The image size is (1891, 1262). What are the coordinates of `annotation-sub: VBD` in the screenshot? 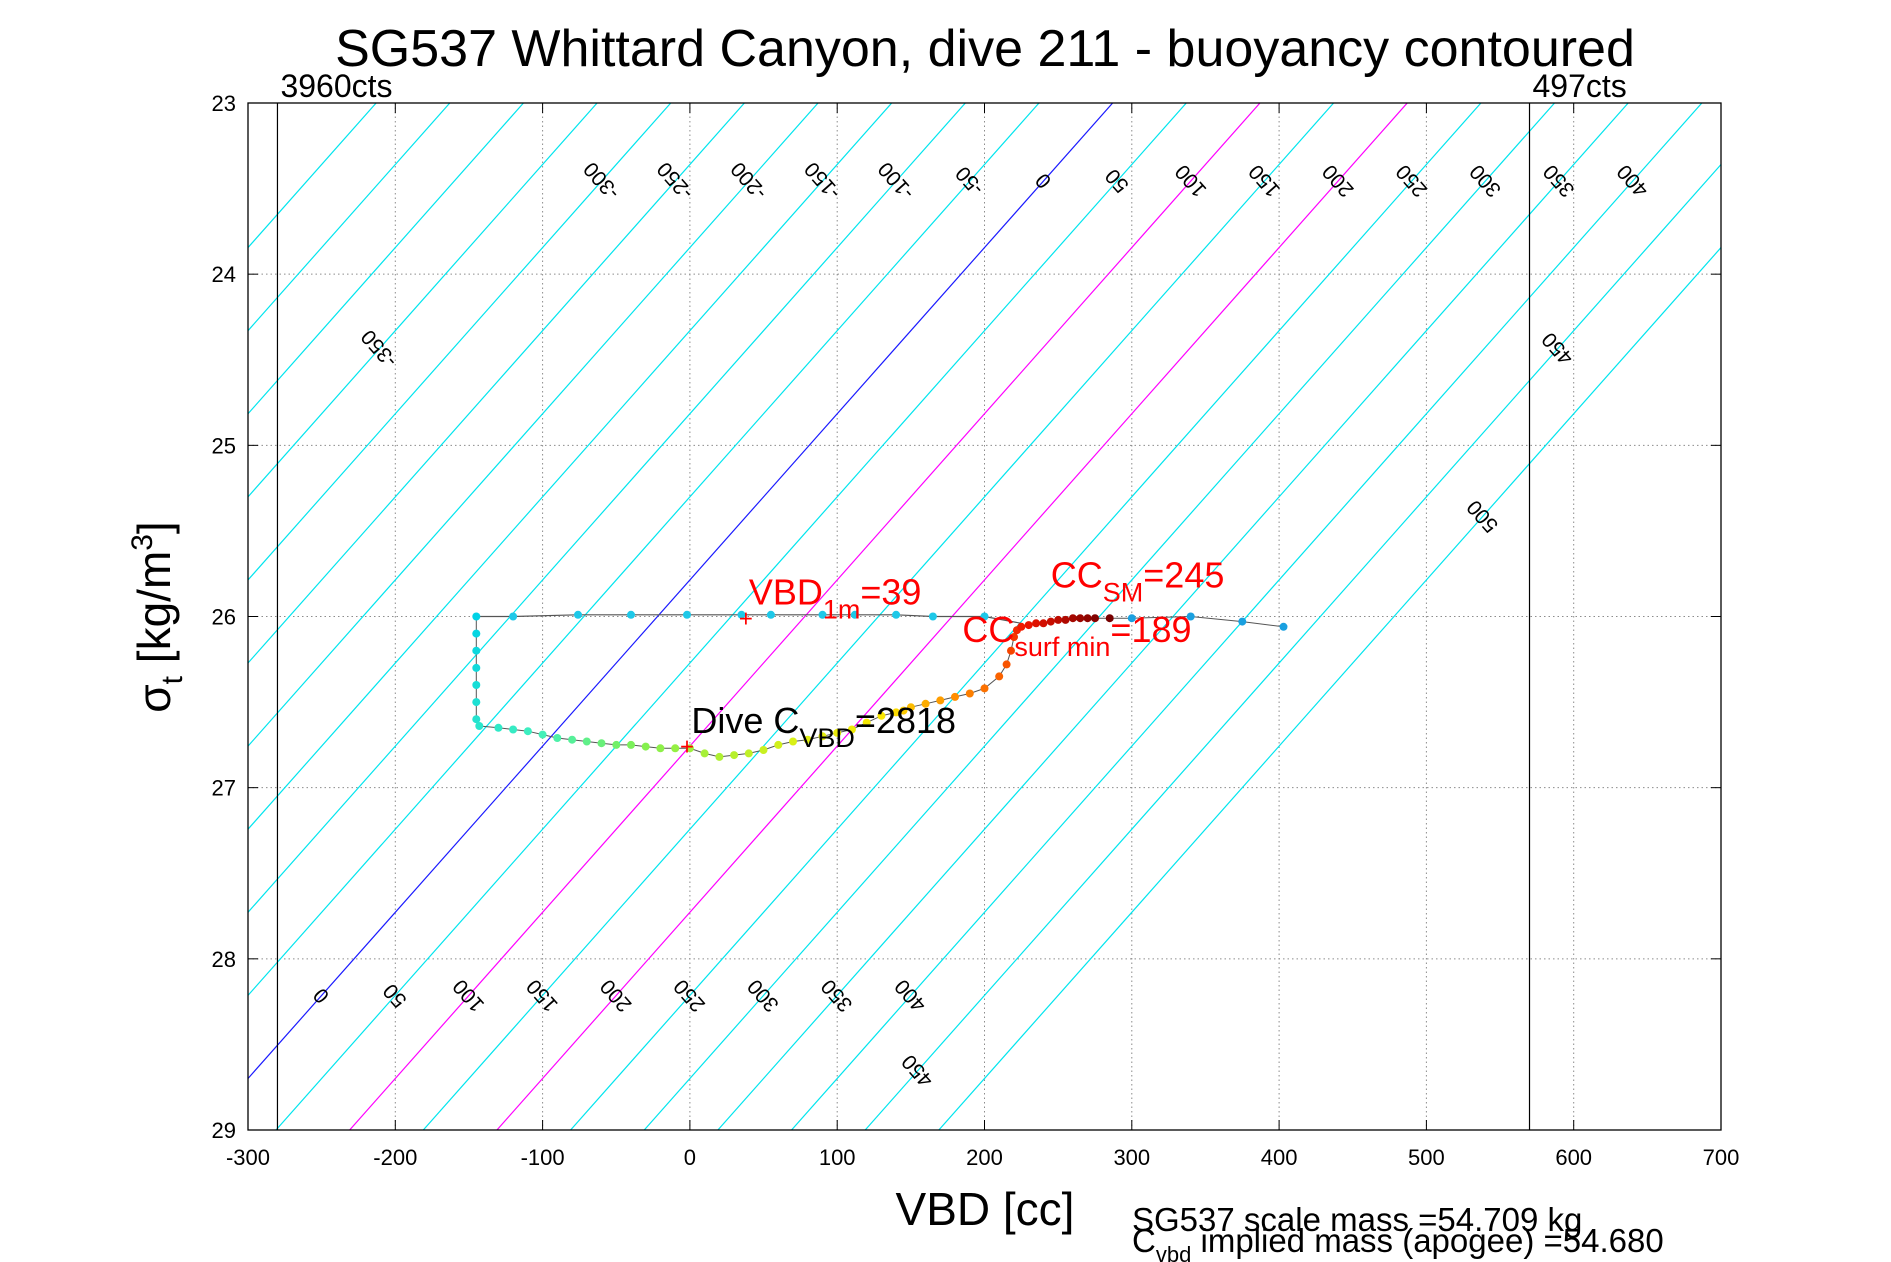 It's located at (827, 738).